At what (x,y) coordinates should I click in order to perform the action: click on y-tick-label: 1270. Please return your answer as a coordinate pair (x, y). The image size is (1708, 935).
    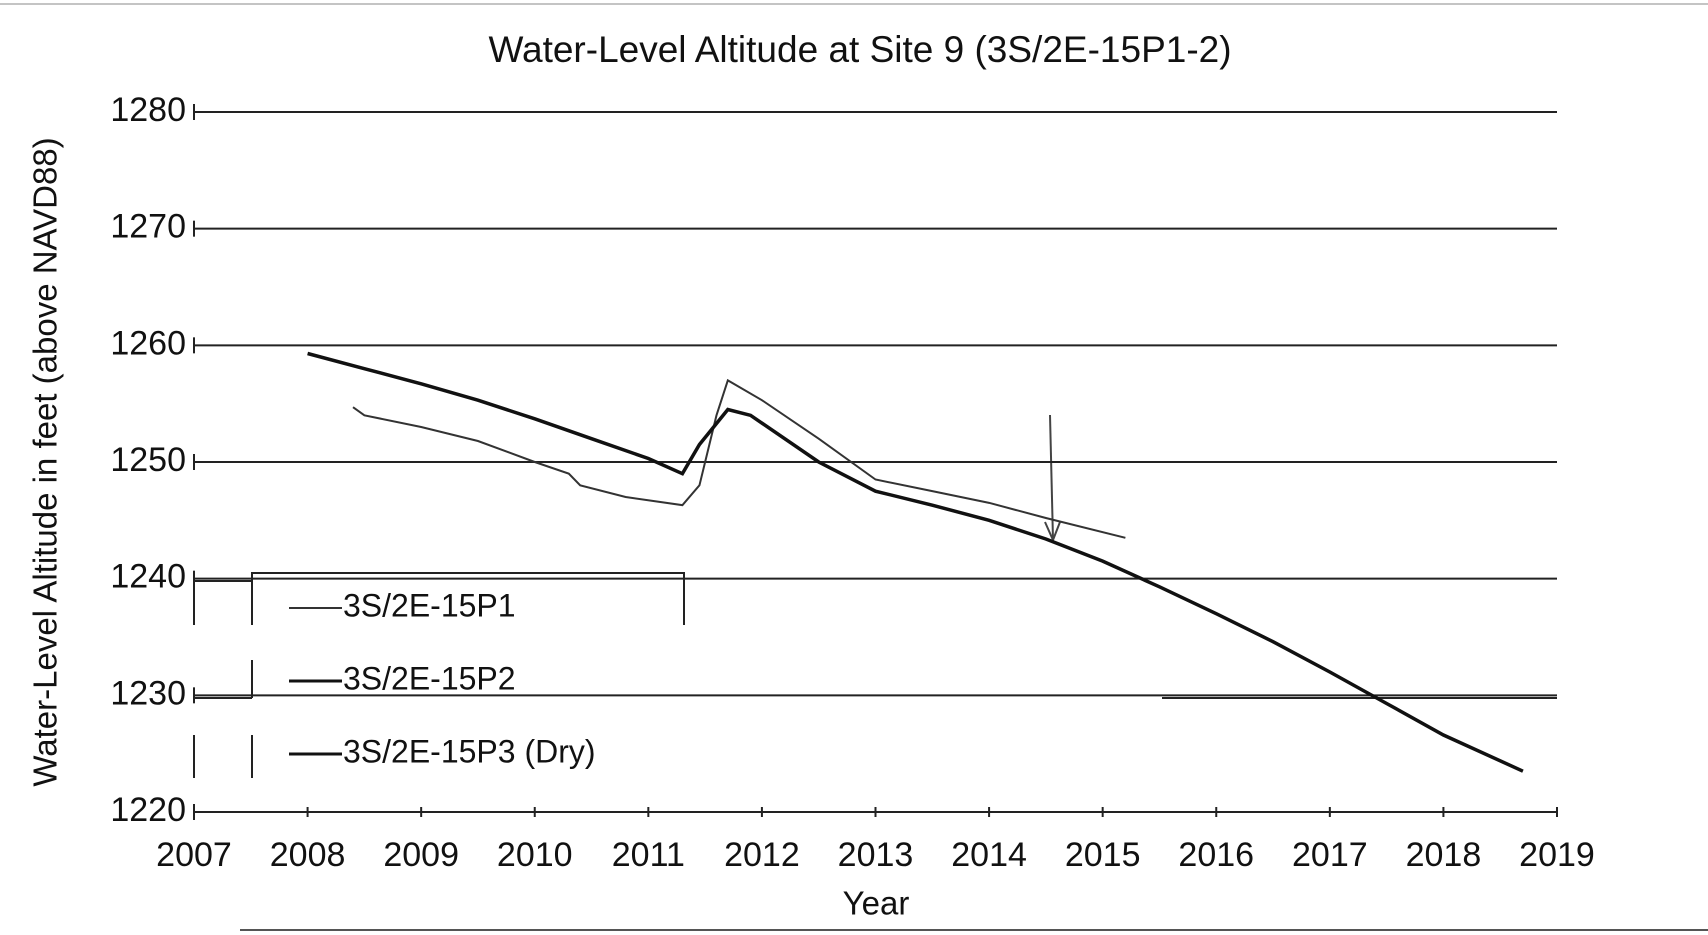
    Looking at the image, I should click on (148, 227).